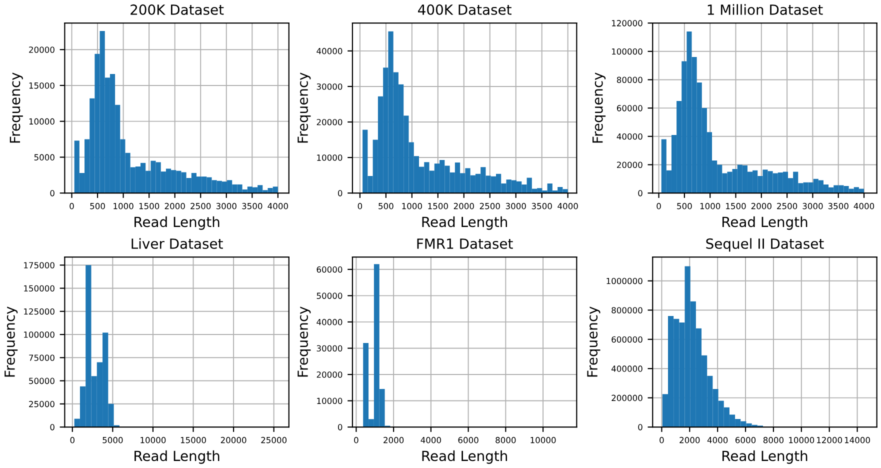  What do you see at coordinates (233, 440) in the screenshot?
I see `x-tick-label: 20000` at bounding box center [233, 440].